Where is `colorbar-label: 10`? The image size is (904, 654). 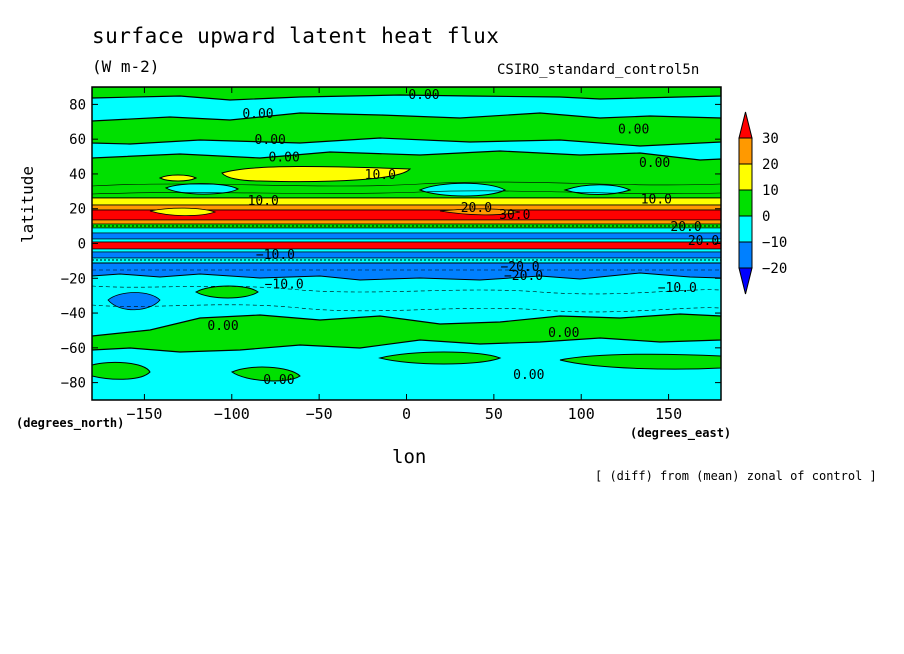 colorbar-label: 10 is located at coordinates (770, 191).